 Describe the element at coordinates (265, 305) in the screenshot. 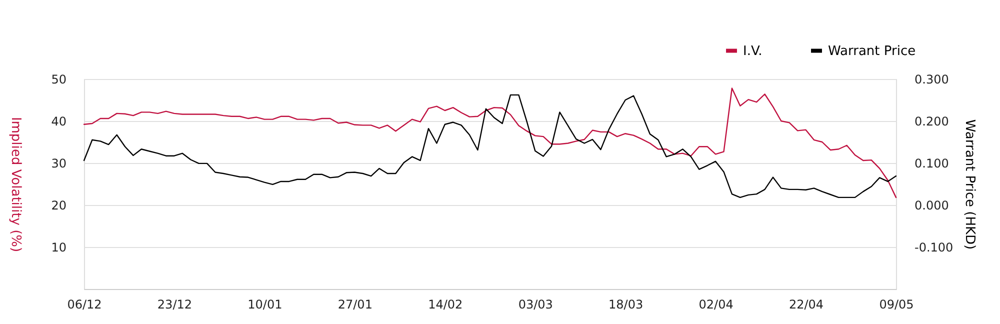

I see `x-tick-label: 10/01` at that location.